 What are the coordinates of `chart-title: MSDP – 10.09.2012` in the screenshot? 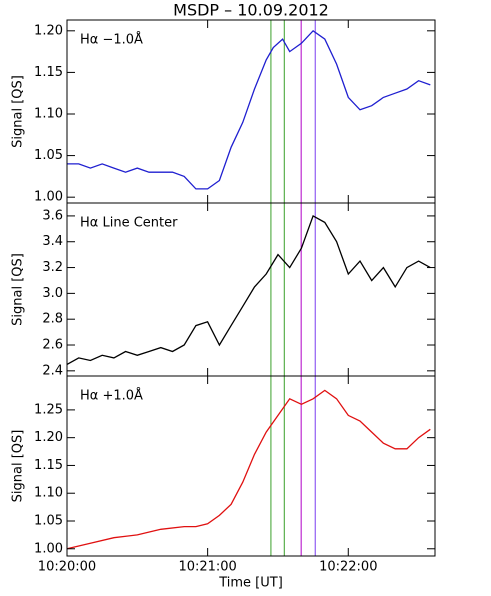 It's located at (251, 10).